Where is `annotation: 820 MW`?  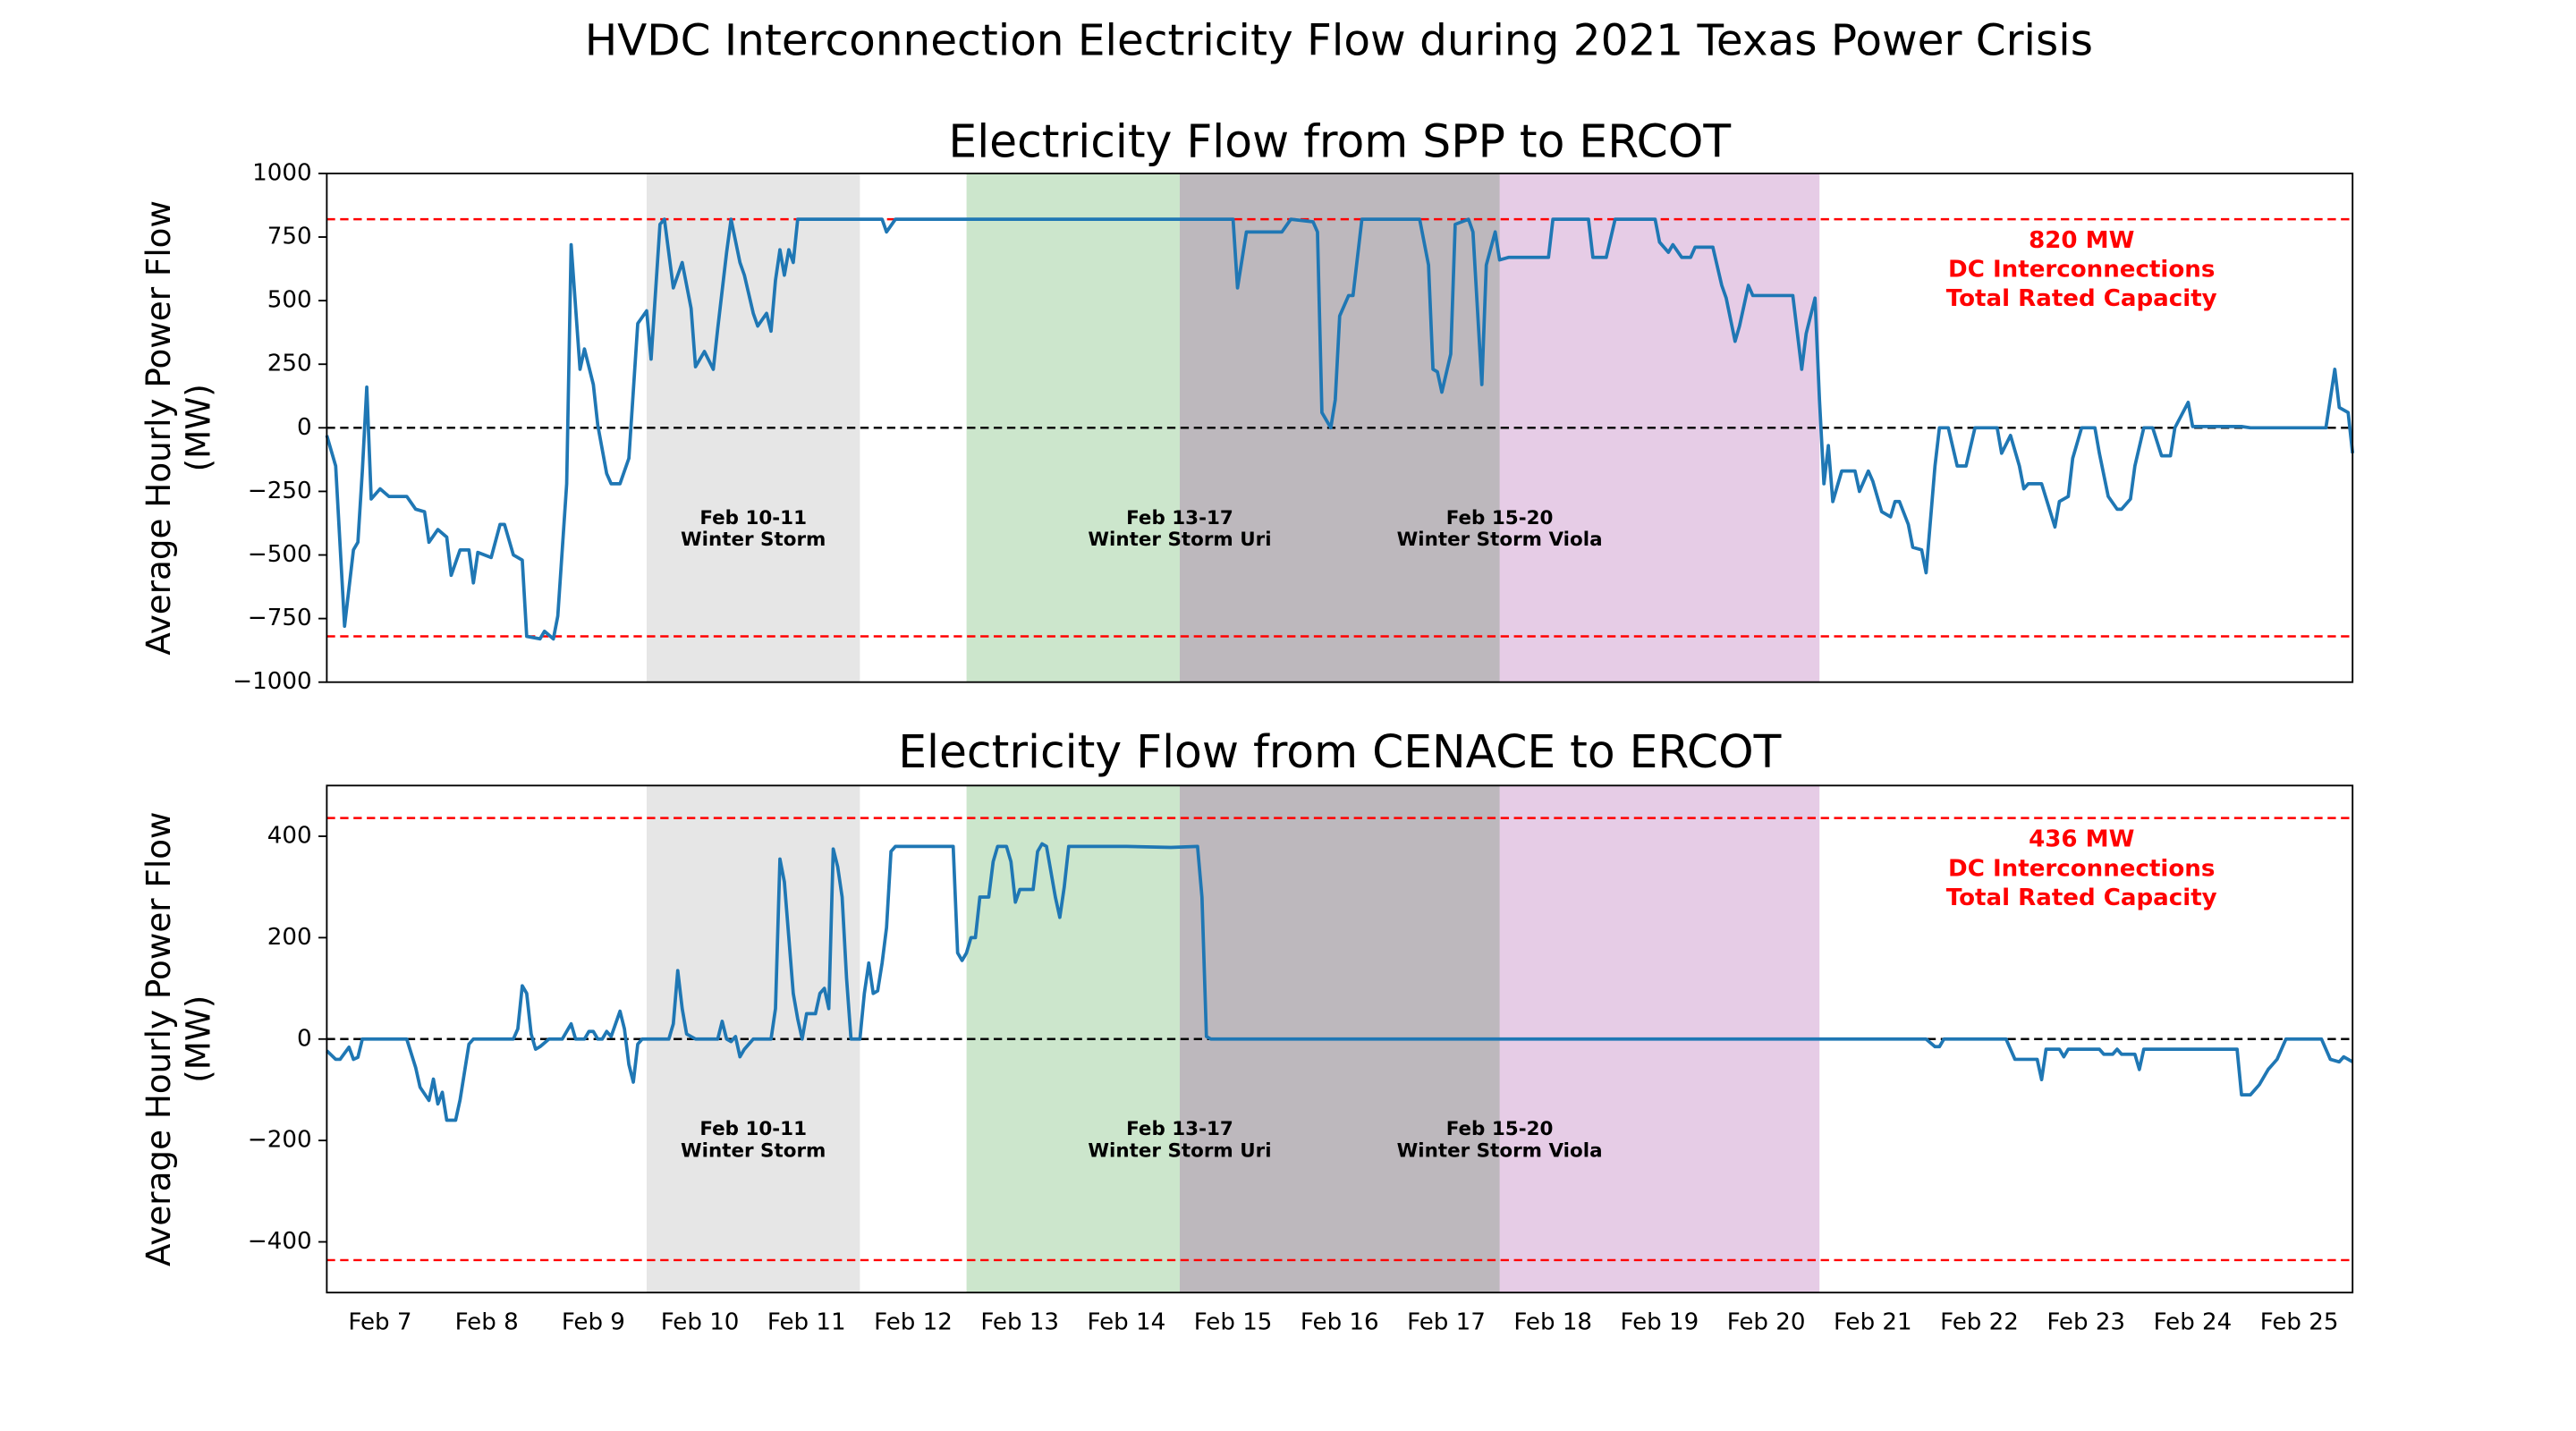
annotation: 820 MW is located at coordinates (2081, 241).